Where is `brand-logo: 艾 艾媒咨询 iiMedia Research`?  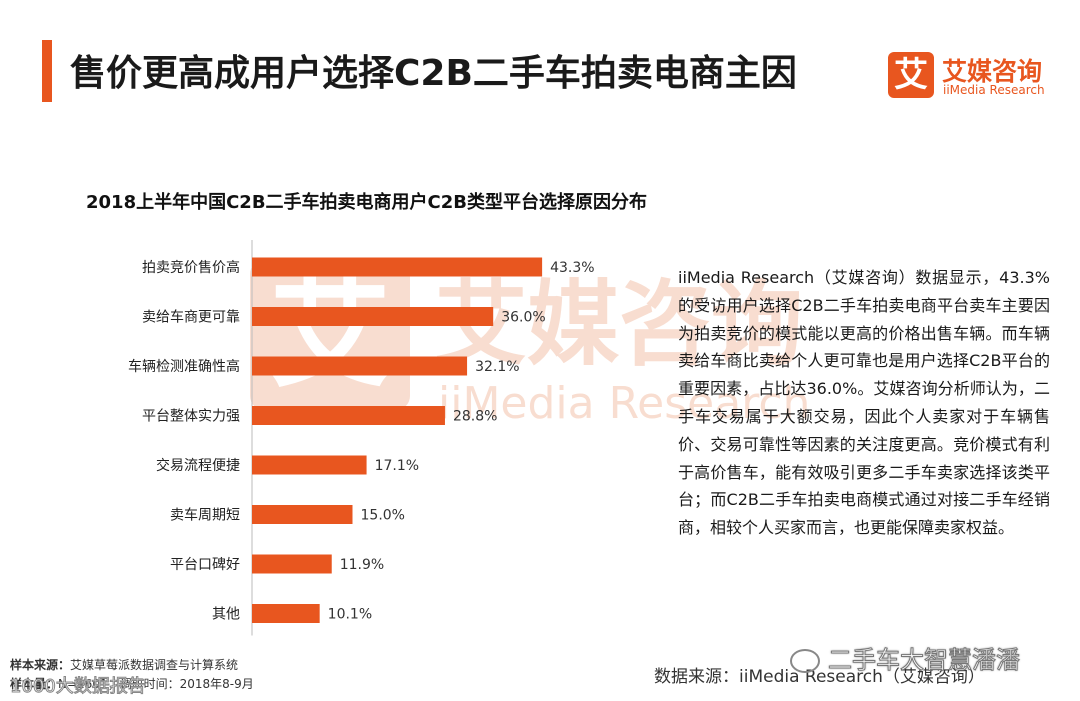 brand-logo: 艾 艾媒咨询 iiMedia Research is located at coordinates (973, 76).